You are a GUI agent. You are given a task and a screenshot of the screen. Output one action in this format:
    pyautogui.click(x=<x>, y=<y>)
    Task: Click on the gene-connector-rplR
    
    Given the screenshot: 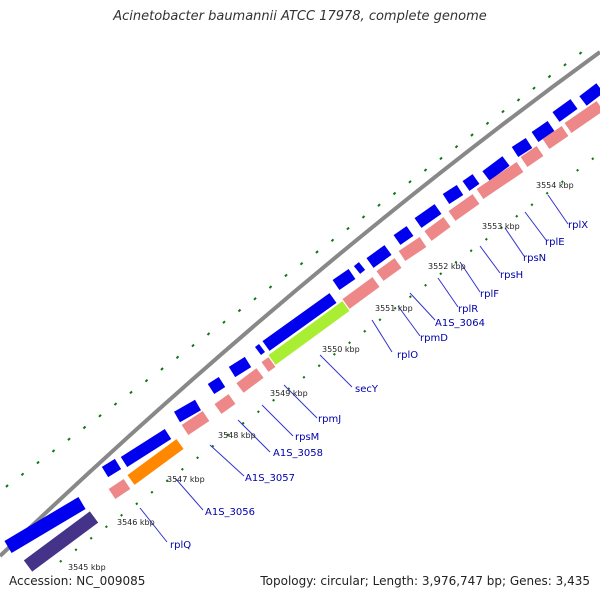 What is the action you would take?
    pyautogui.click(x=448, y=292)
    